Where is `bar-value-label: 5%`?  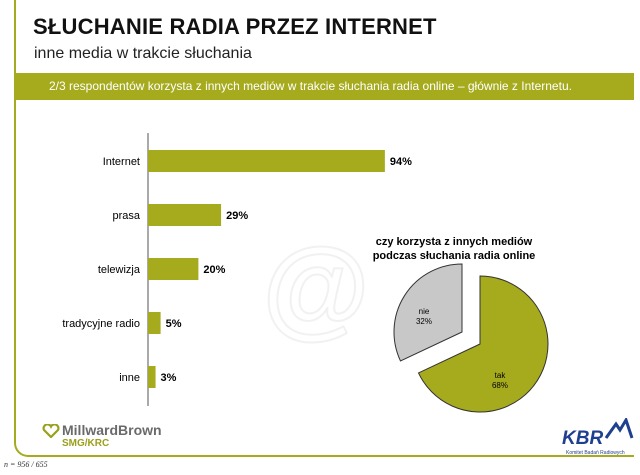
bar-value-label: 5% is located at coordinates (174, 324).